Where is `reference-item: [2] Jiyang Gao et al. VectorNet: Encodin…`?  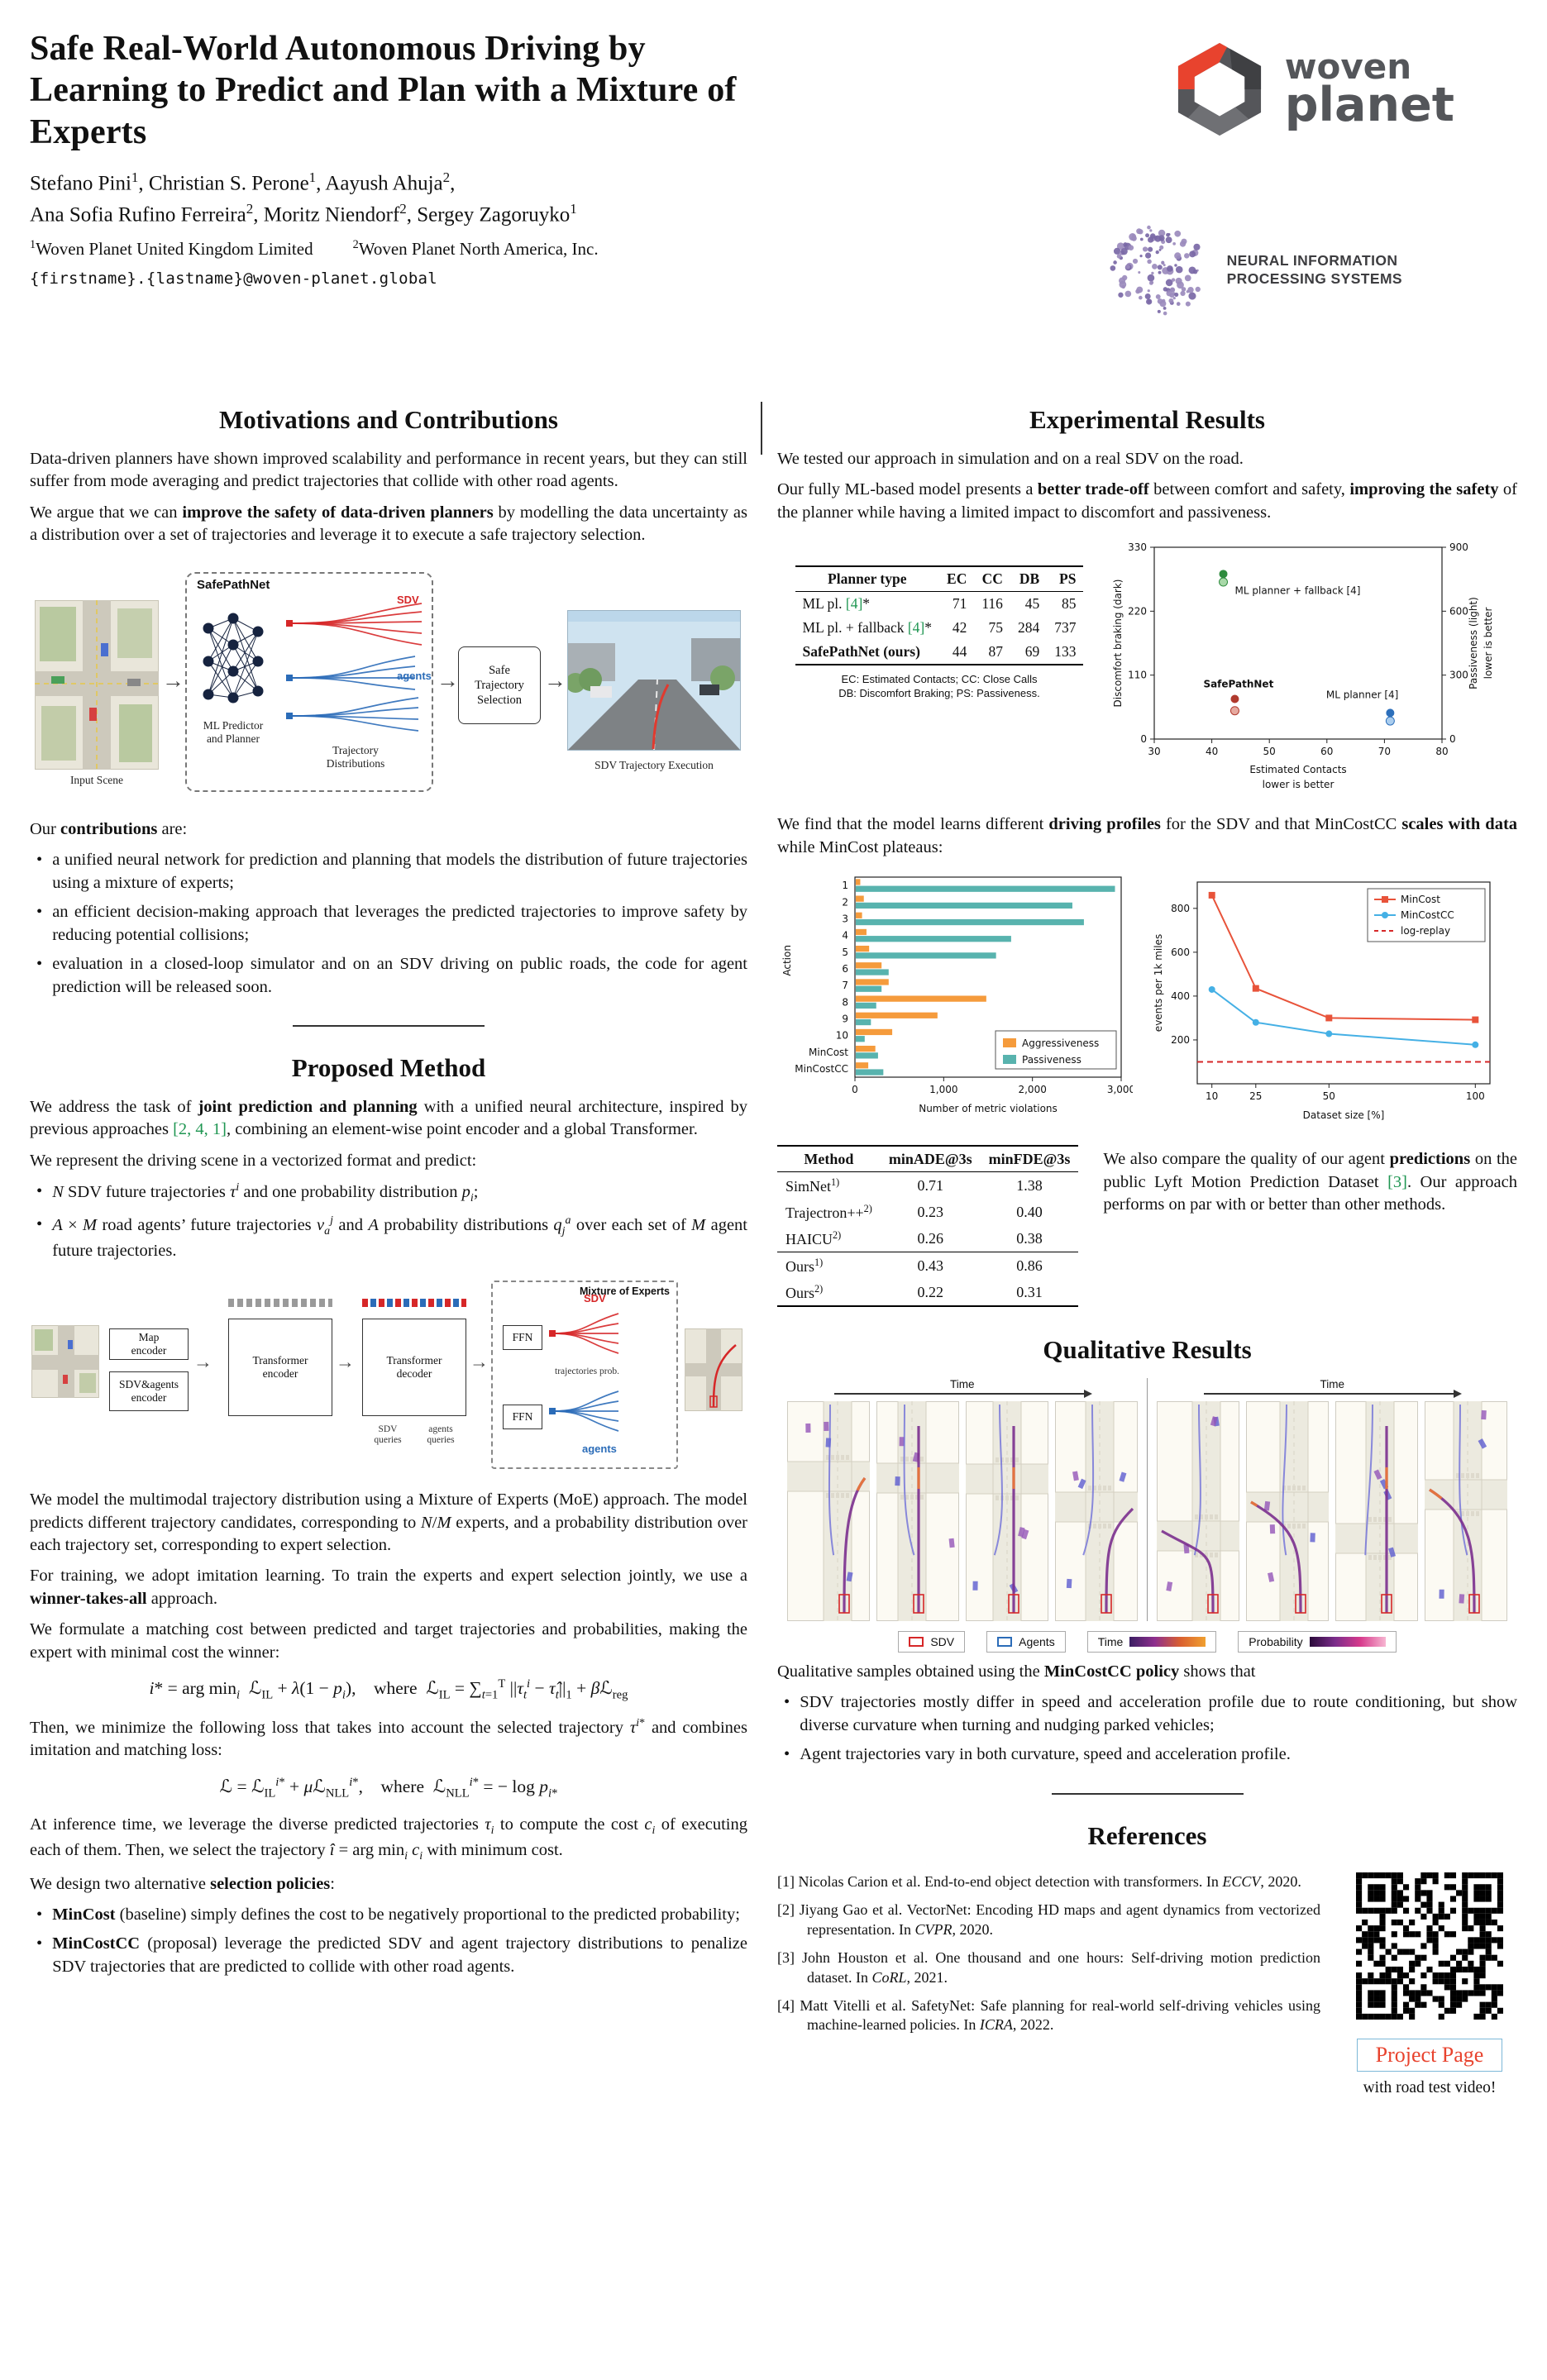
reference-item: [2] Jiyang Gao et al. VectorNet: Encodin… is located at coordinates (1049, 1919).